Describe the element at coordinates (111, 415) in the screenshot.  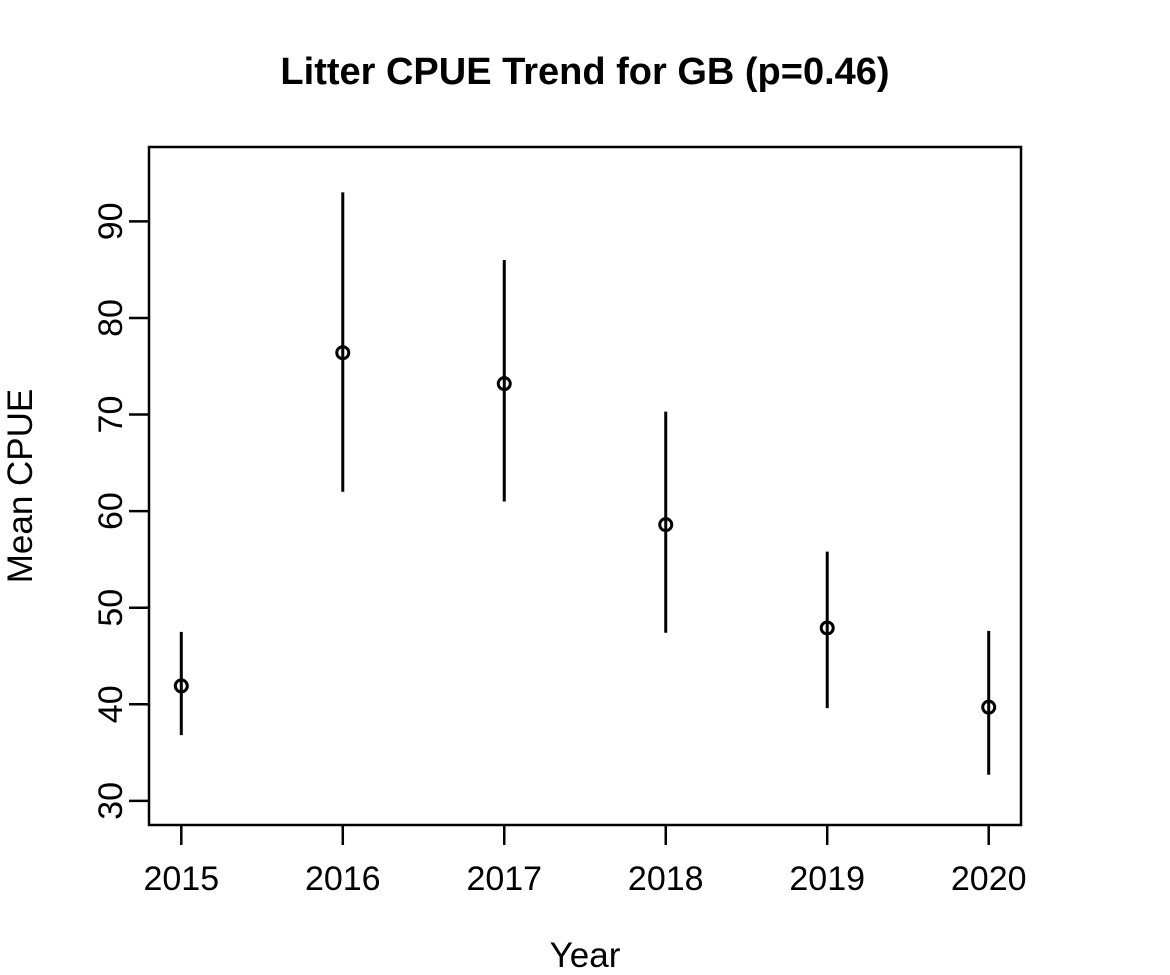
I see `y-axis-tick-label: 70` at that location.